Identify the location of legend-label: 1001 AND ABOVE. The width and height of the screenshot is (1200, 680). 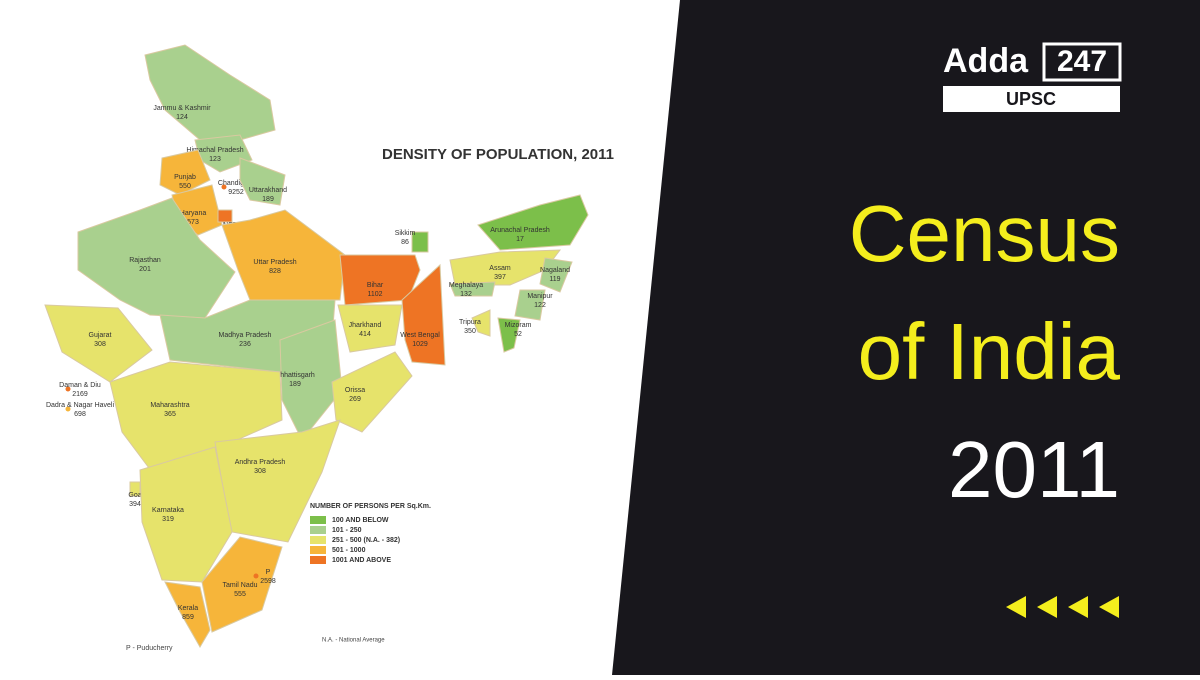
(361, 560).